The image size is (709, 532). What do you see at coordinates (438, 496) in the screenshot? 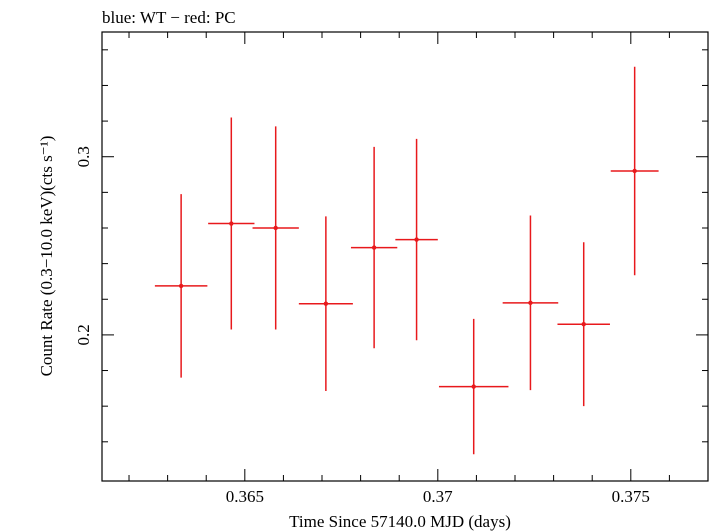
I see `x-tick-label: 0.37` at bounding box center [438, 496].